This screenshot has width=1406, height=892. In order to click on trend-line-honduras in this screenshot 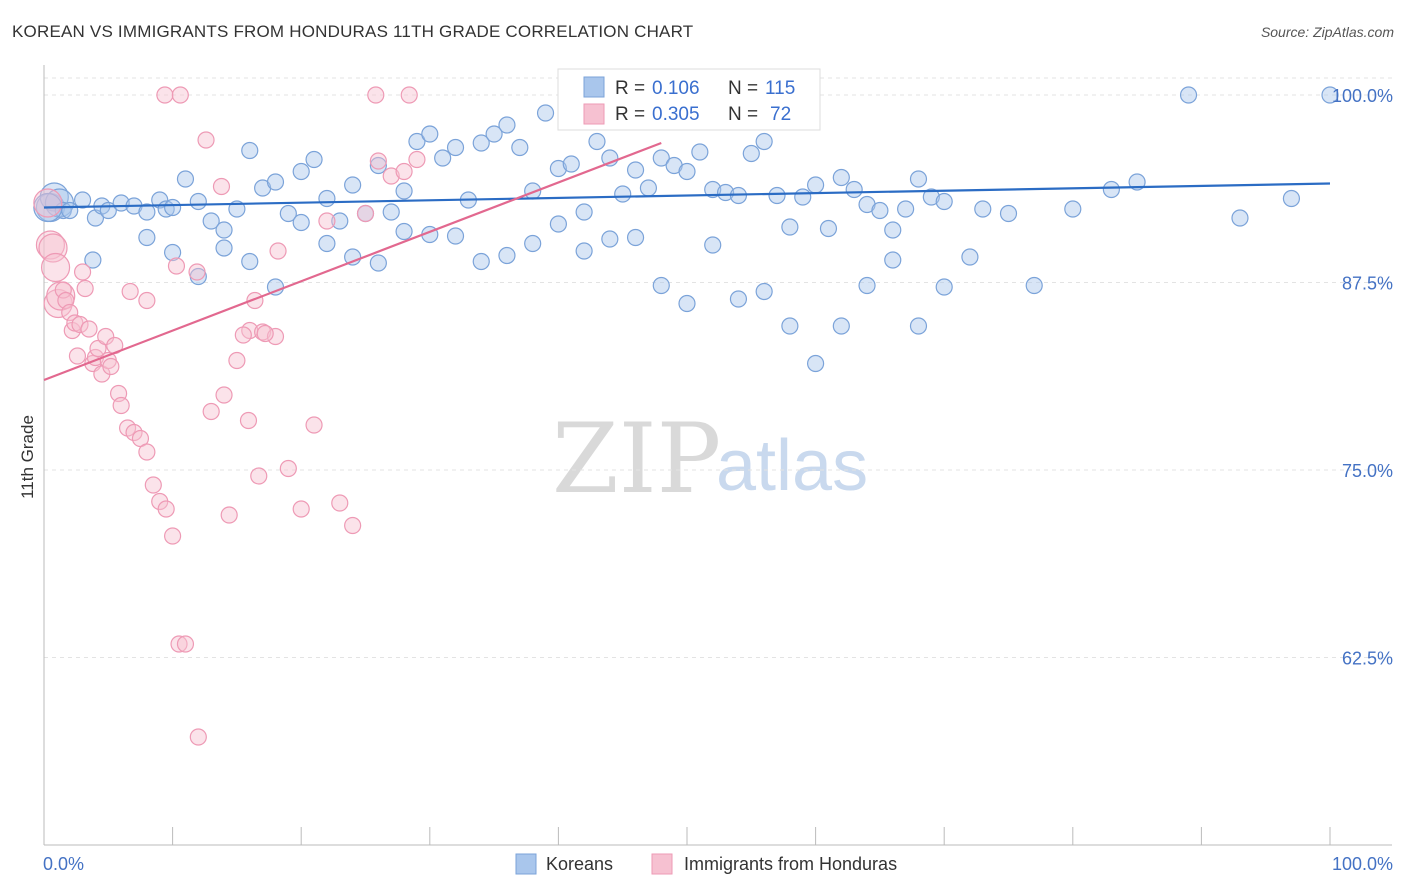, I will do `click(352, 261)`.